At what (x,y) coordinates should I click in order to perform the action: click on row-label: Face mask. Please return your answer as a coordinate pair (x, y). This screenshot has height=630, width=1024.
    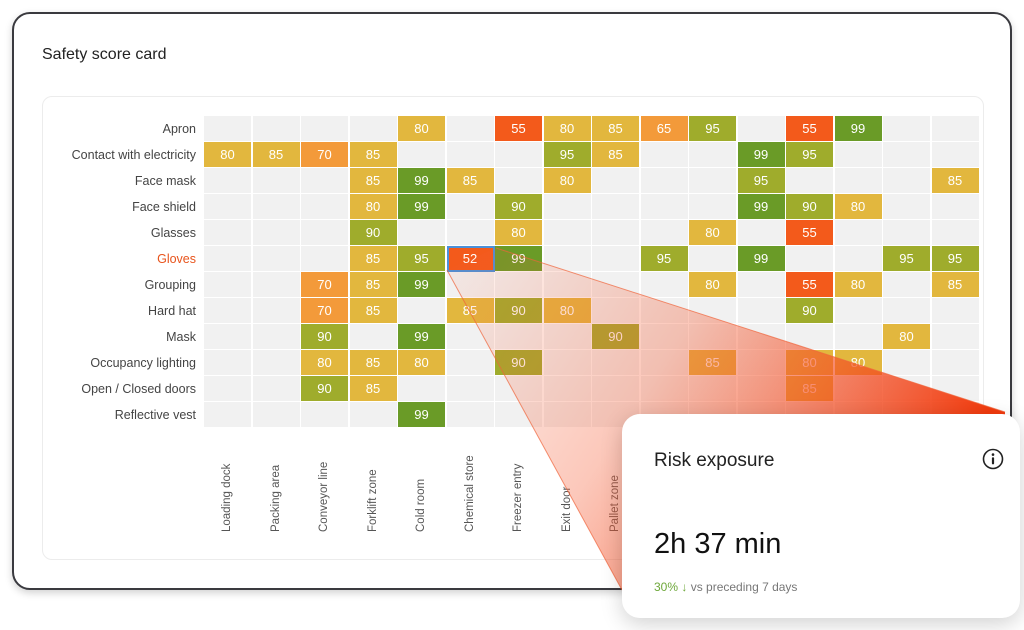
    Looking at the image, I should click on (165, 181).